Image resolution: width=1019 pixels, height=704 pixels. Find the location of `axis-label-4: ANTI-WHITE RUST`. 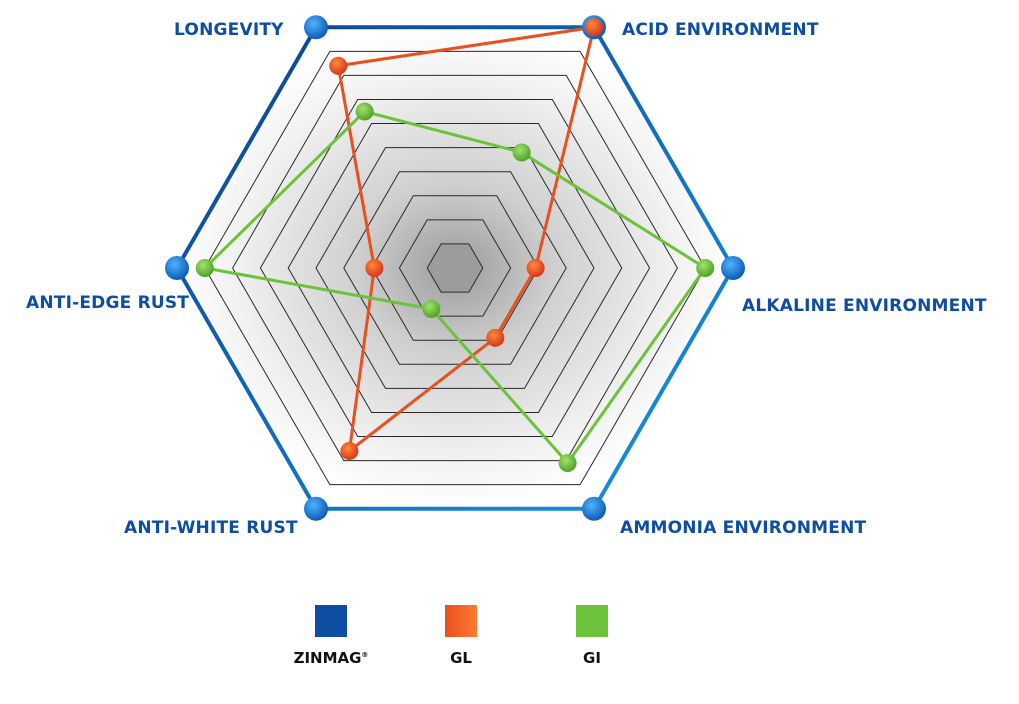

axis-label-4: ANTI-WHITE RUST is located at coordinates (211, 528).